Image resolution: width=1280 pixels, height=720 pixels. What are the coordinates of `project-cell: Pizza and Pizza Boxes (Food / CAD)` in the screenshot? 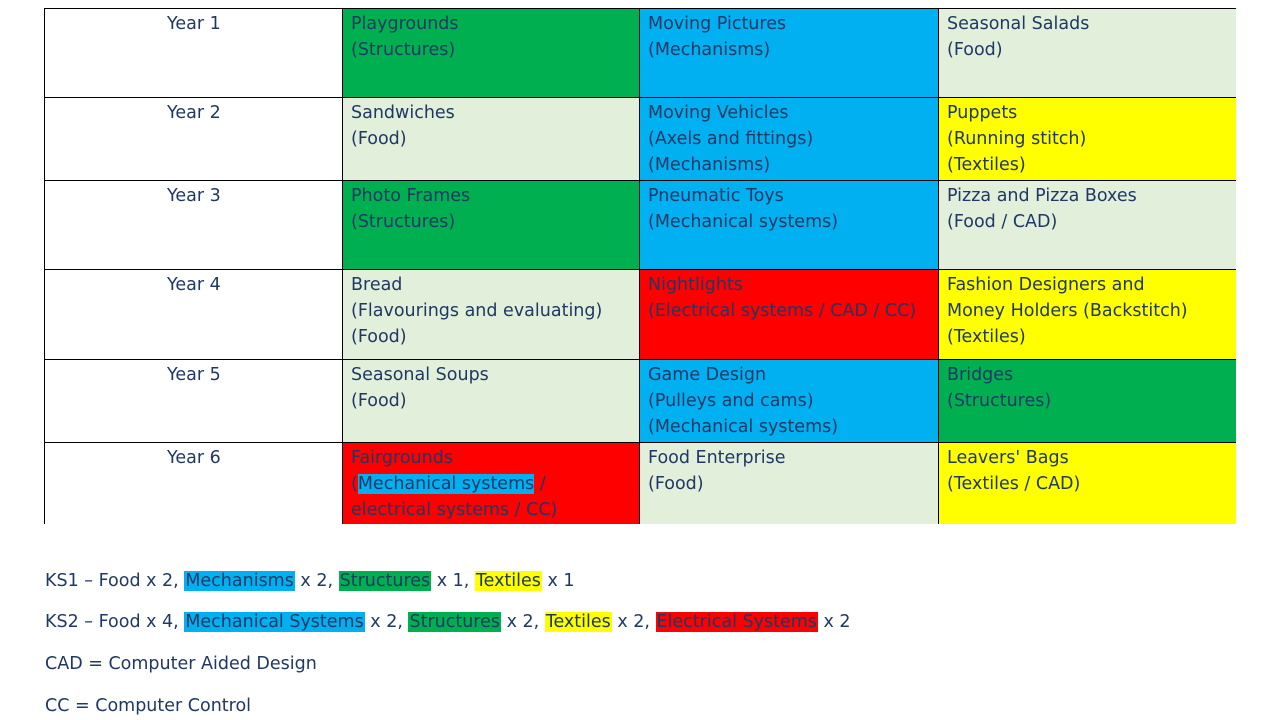 It's located at (1087, 224).